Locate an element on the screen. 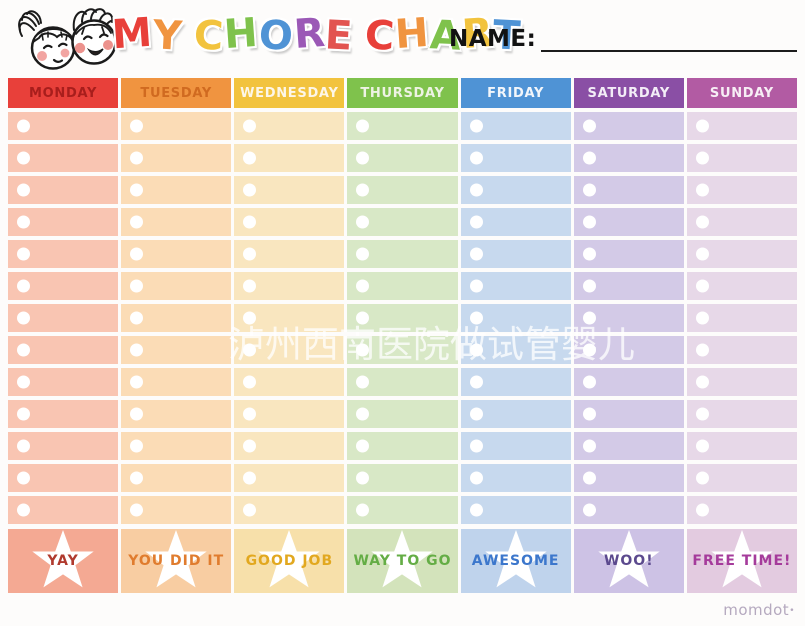 This screenshot has width=805, height=626. name-input-line is located at coordinates (669, 38).